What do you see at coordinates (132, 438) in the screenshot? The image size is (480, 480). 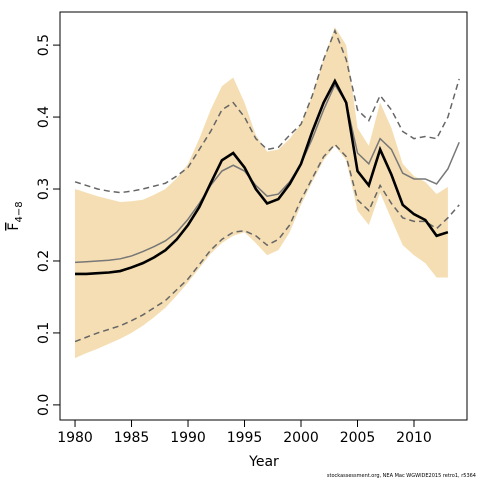 I see `x-tick-label: 1985` at bounding box center [132, 438].